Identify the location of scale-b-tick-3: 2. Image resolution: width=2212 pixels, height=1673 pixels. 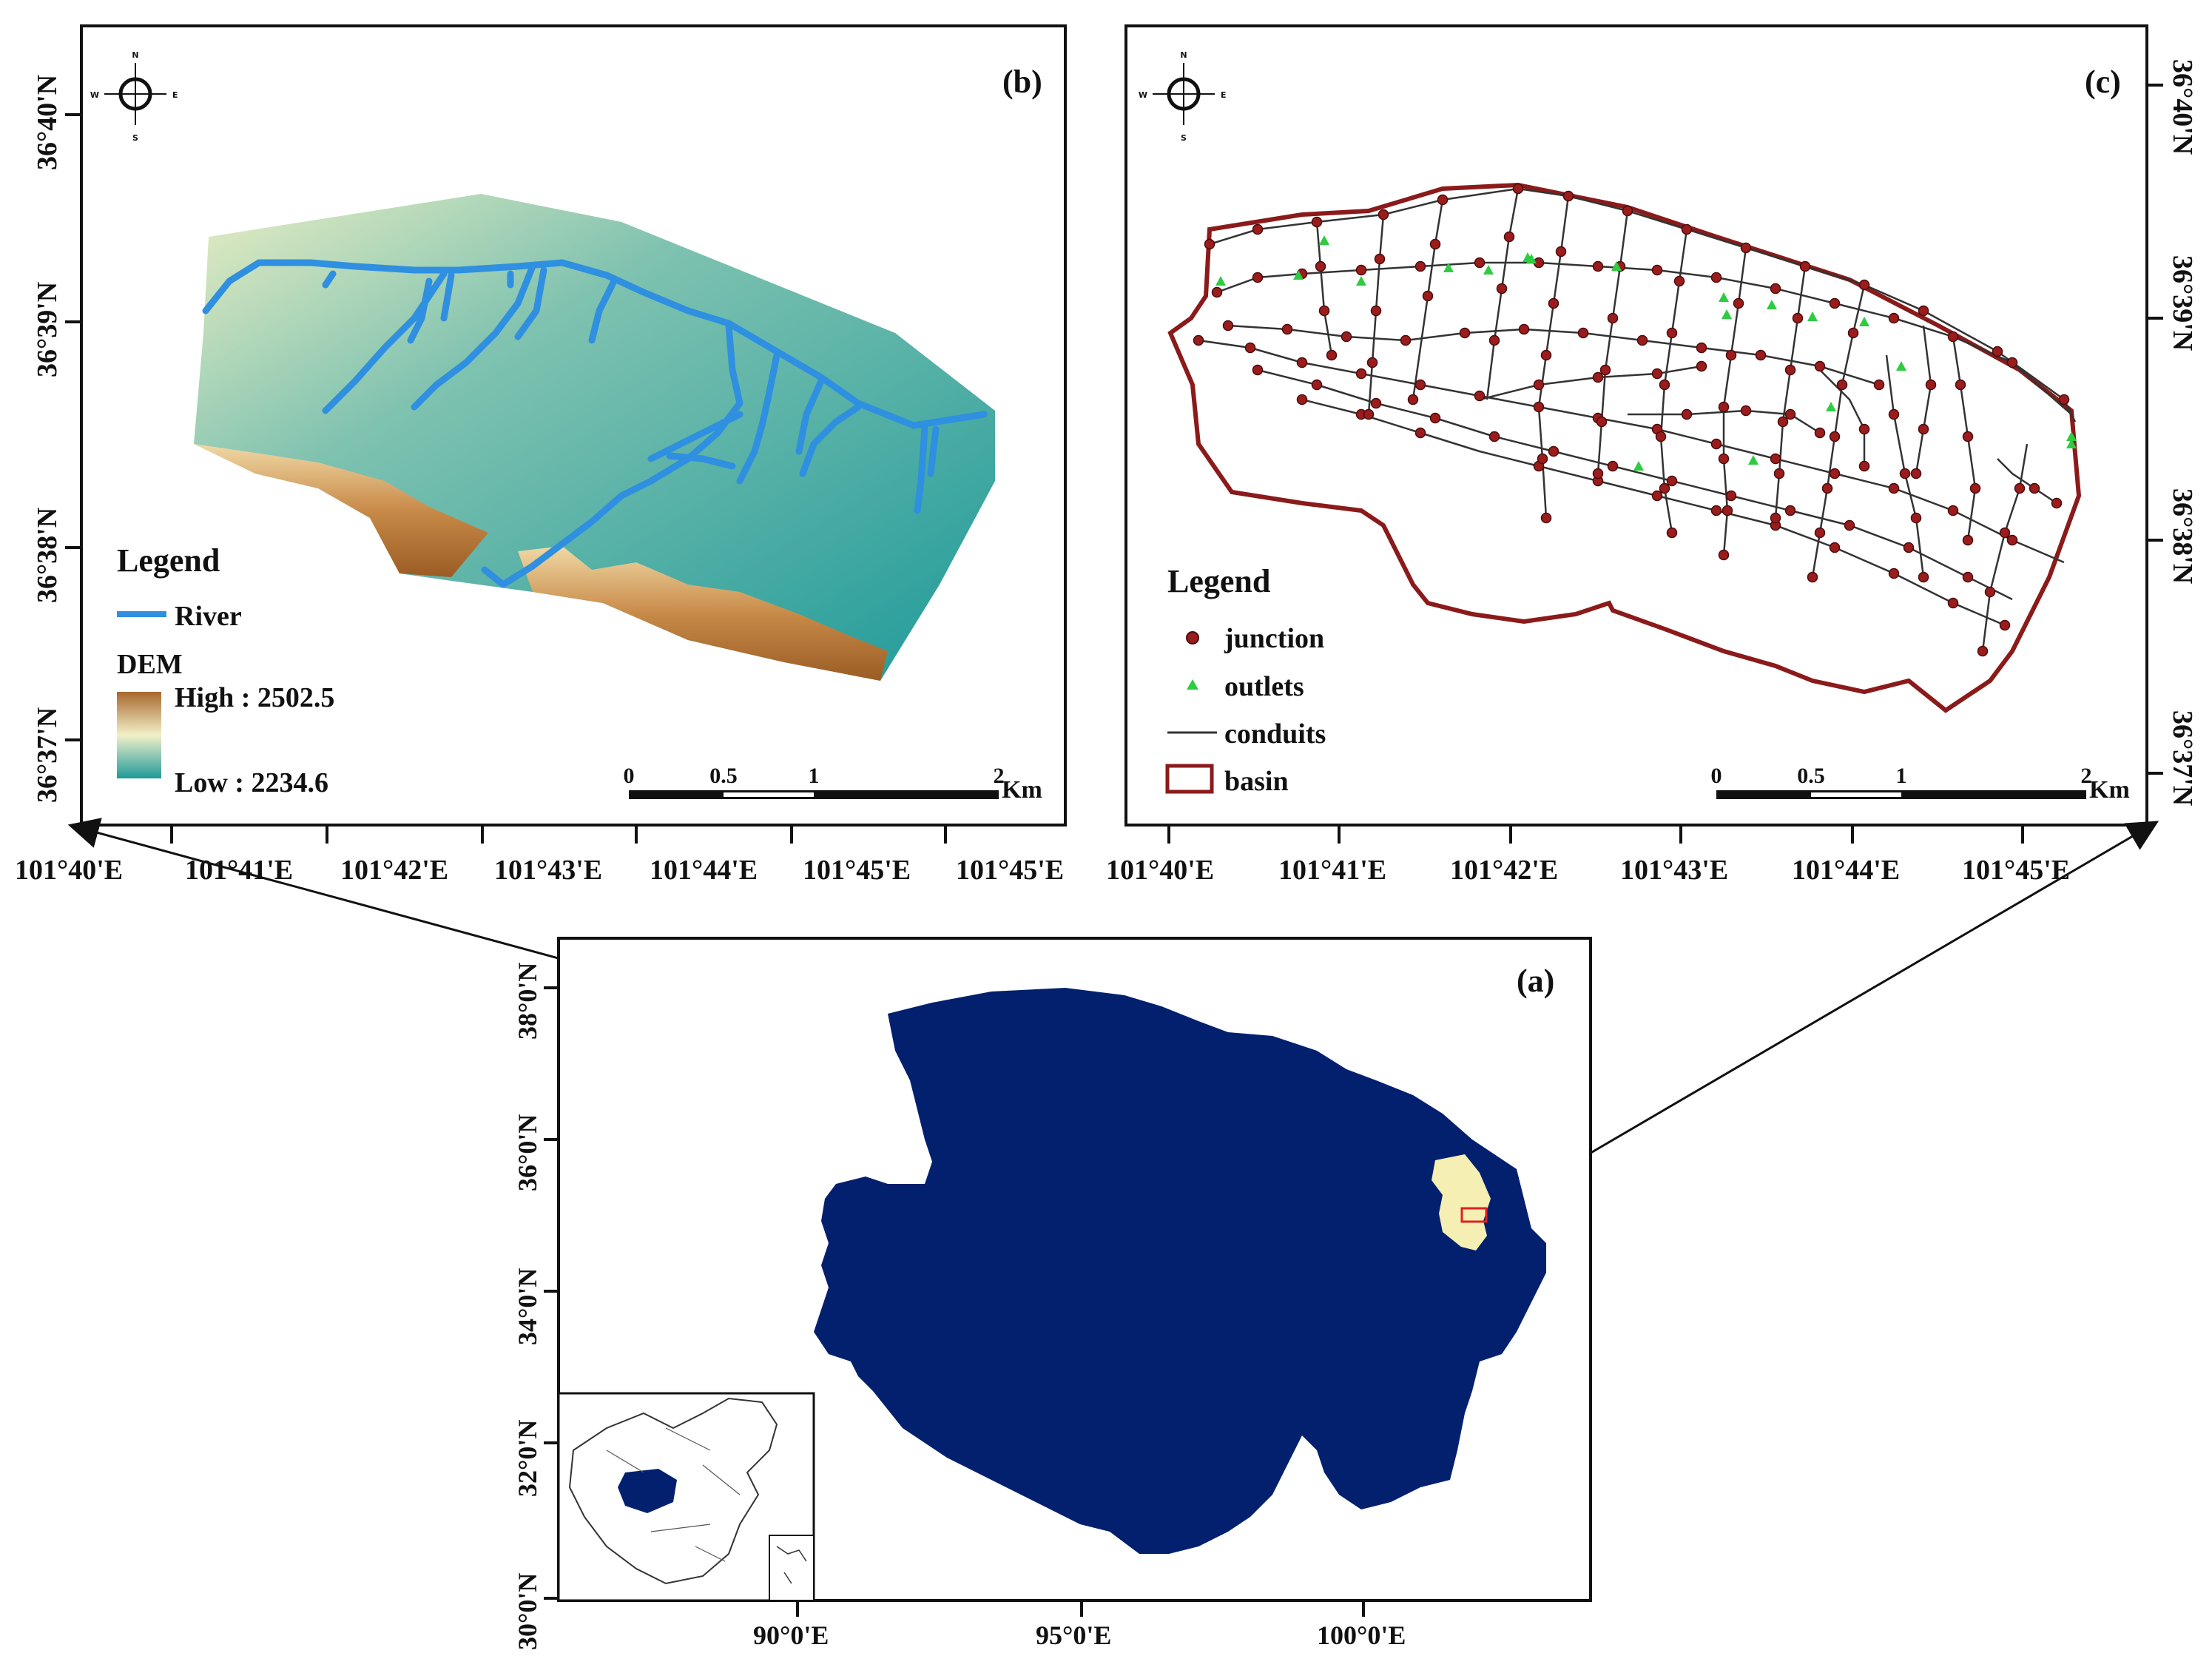
(999, 776).